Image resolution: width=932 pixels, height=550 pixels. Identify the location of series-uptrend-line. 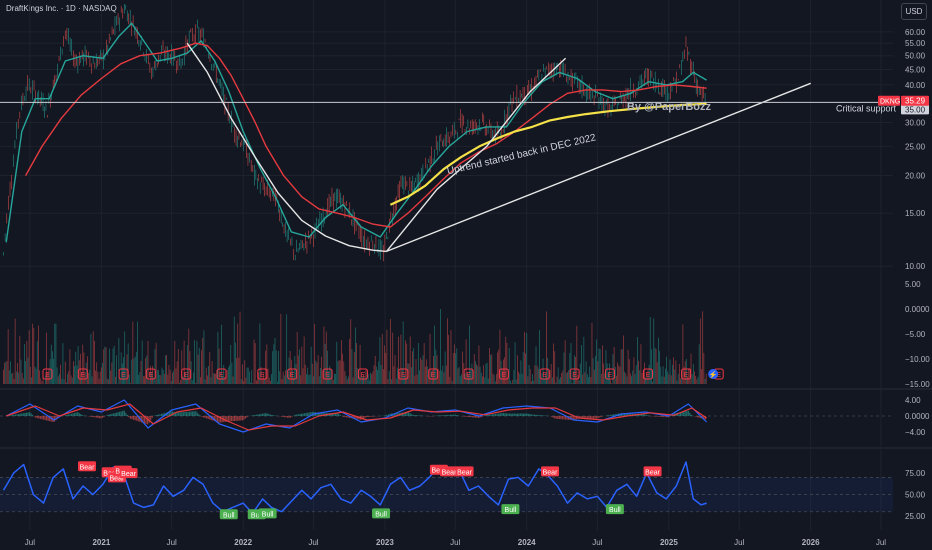
(598, 167).